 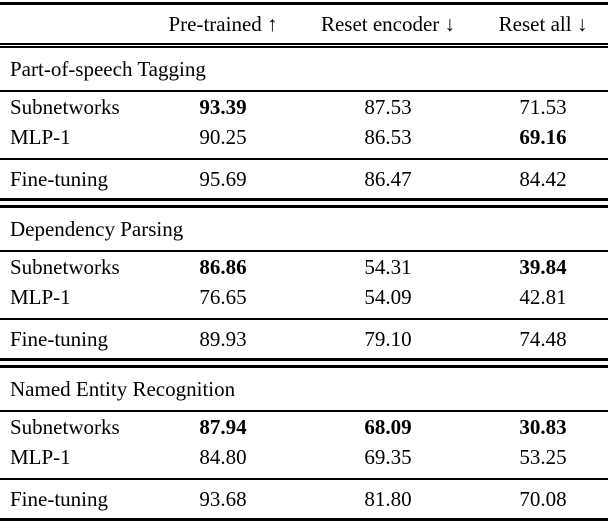 What do you see at coordinates (304, 499) in the screenshot?
I see `table-row-finetuning: Fine-tuning 93.68 81.80 70.08` at bounding box center [304, 499].